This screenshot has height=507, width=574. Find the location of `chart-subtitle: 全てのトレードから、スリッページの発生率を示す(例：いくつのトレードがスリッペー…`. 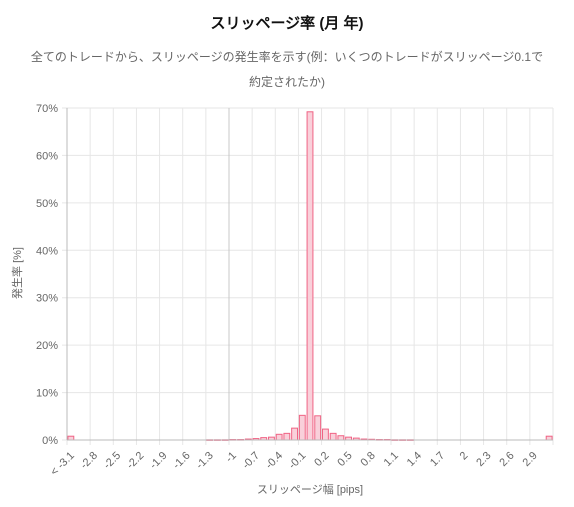

chart-subtitle: 全てのトレードから、スリッページの発生率を示す(例：いくつのトレードがスリッペー… is located at coordinates (287, 69).